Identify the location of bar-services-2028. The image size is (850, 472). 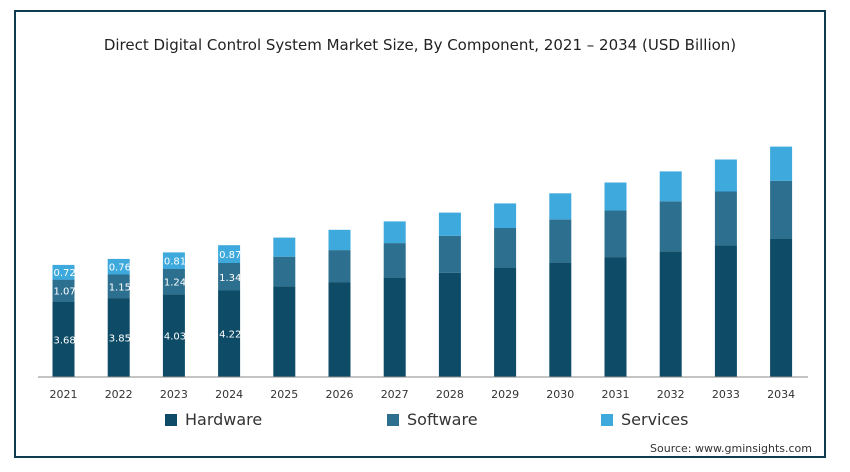
(449, 224).